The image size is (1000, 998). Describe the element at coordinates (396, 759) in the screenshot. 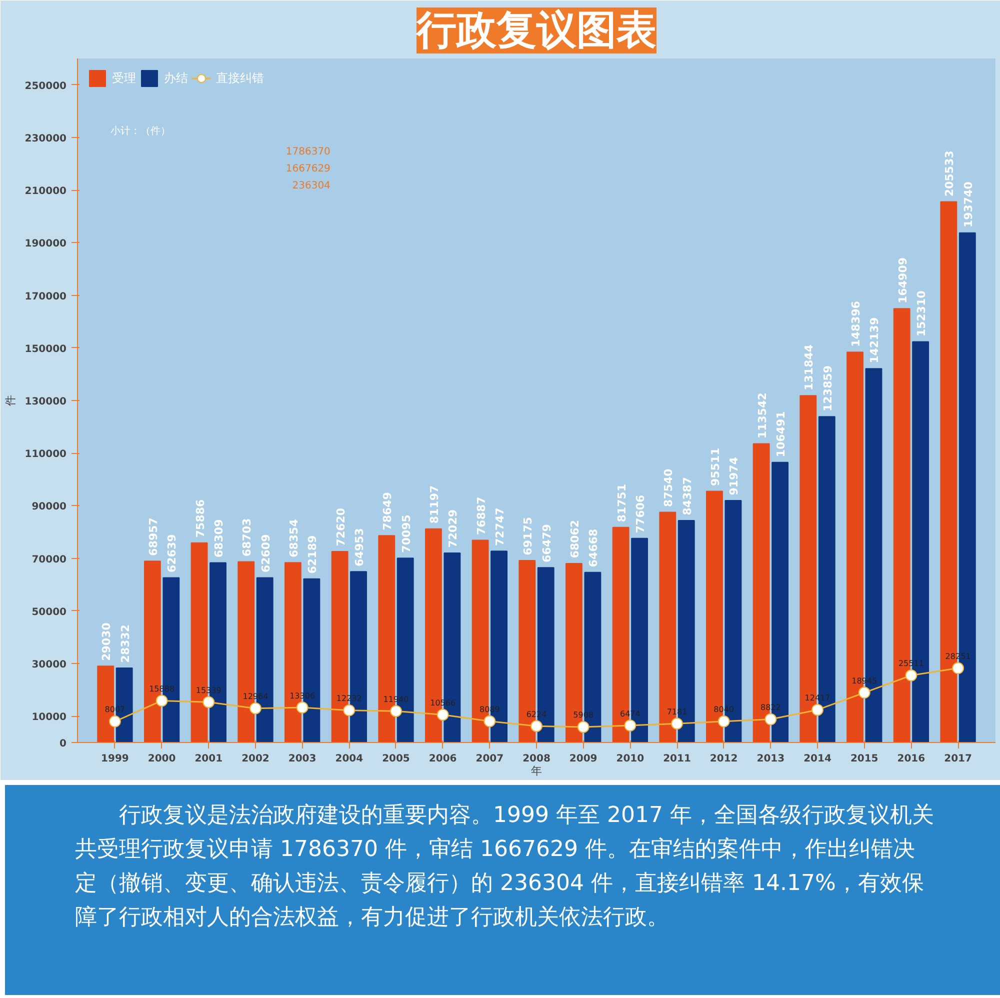

I see `x-tick-label: 2005` at that location.